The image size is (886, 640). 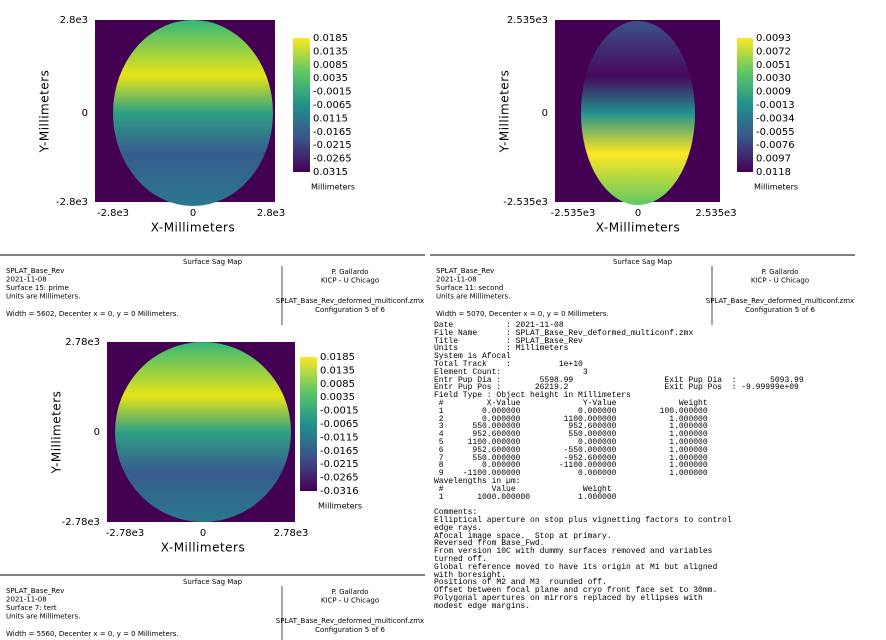 What do you see at coordinates (523, 489) in the screenshot?
I see `report-line: # Value Weight` at bounding box center [523, 489].